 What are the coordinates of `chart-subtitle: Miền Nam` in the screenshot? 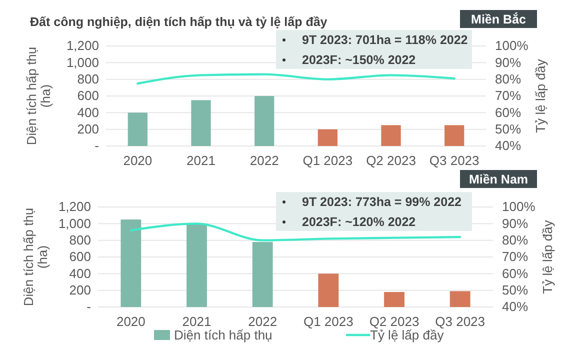 It's located at (498, 179).